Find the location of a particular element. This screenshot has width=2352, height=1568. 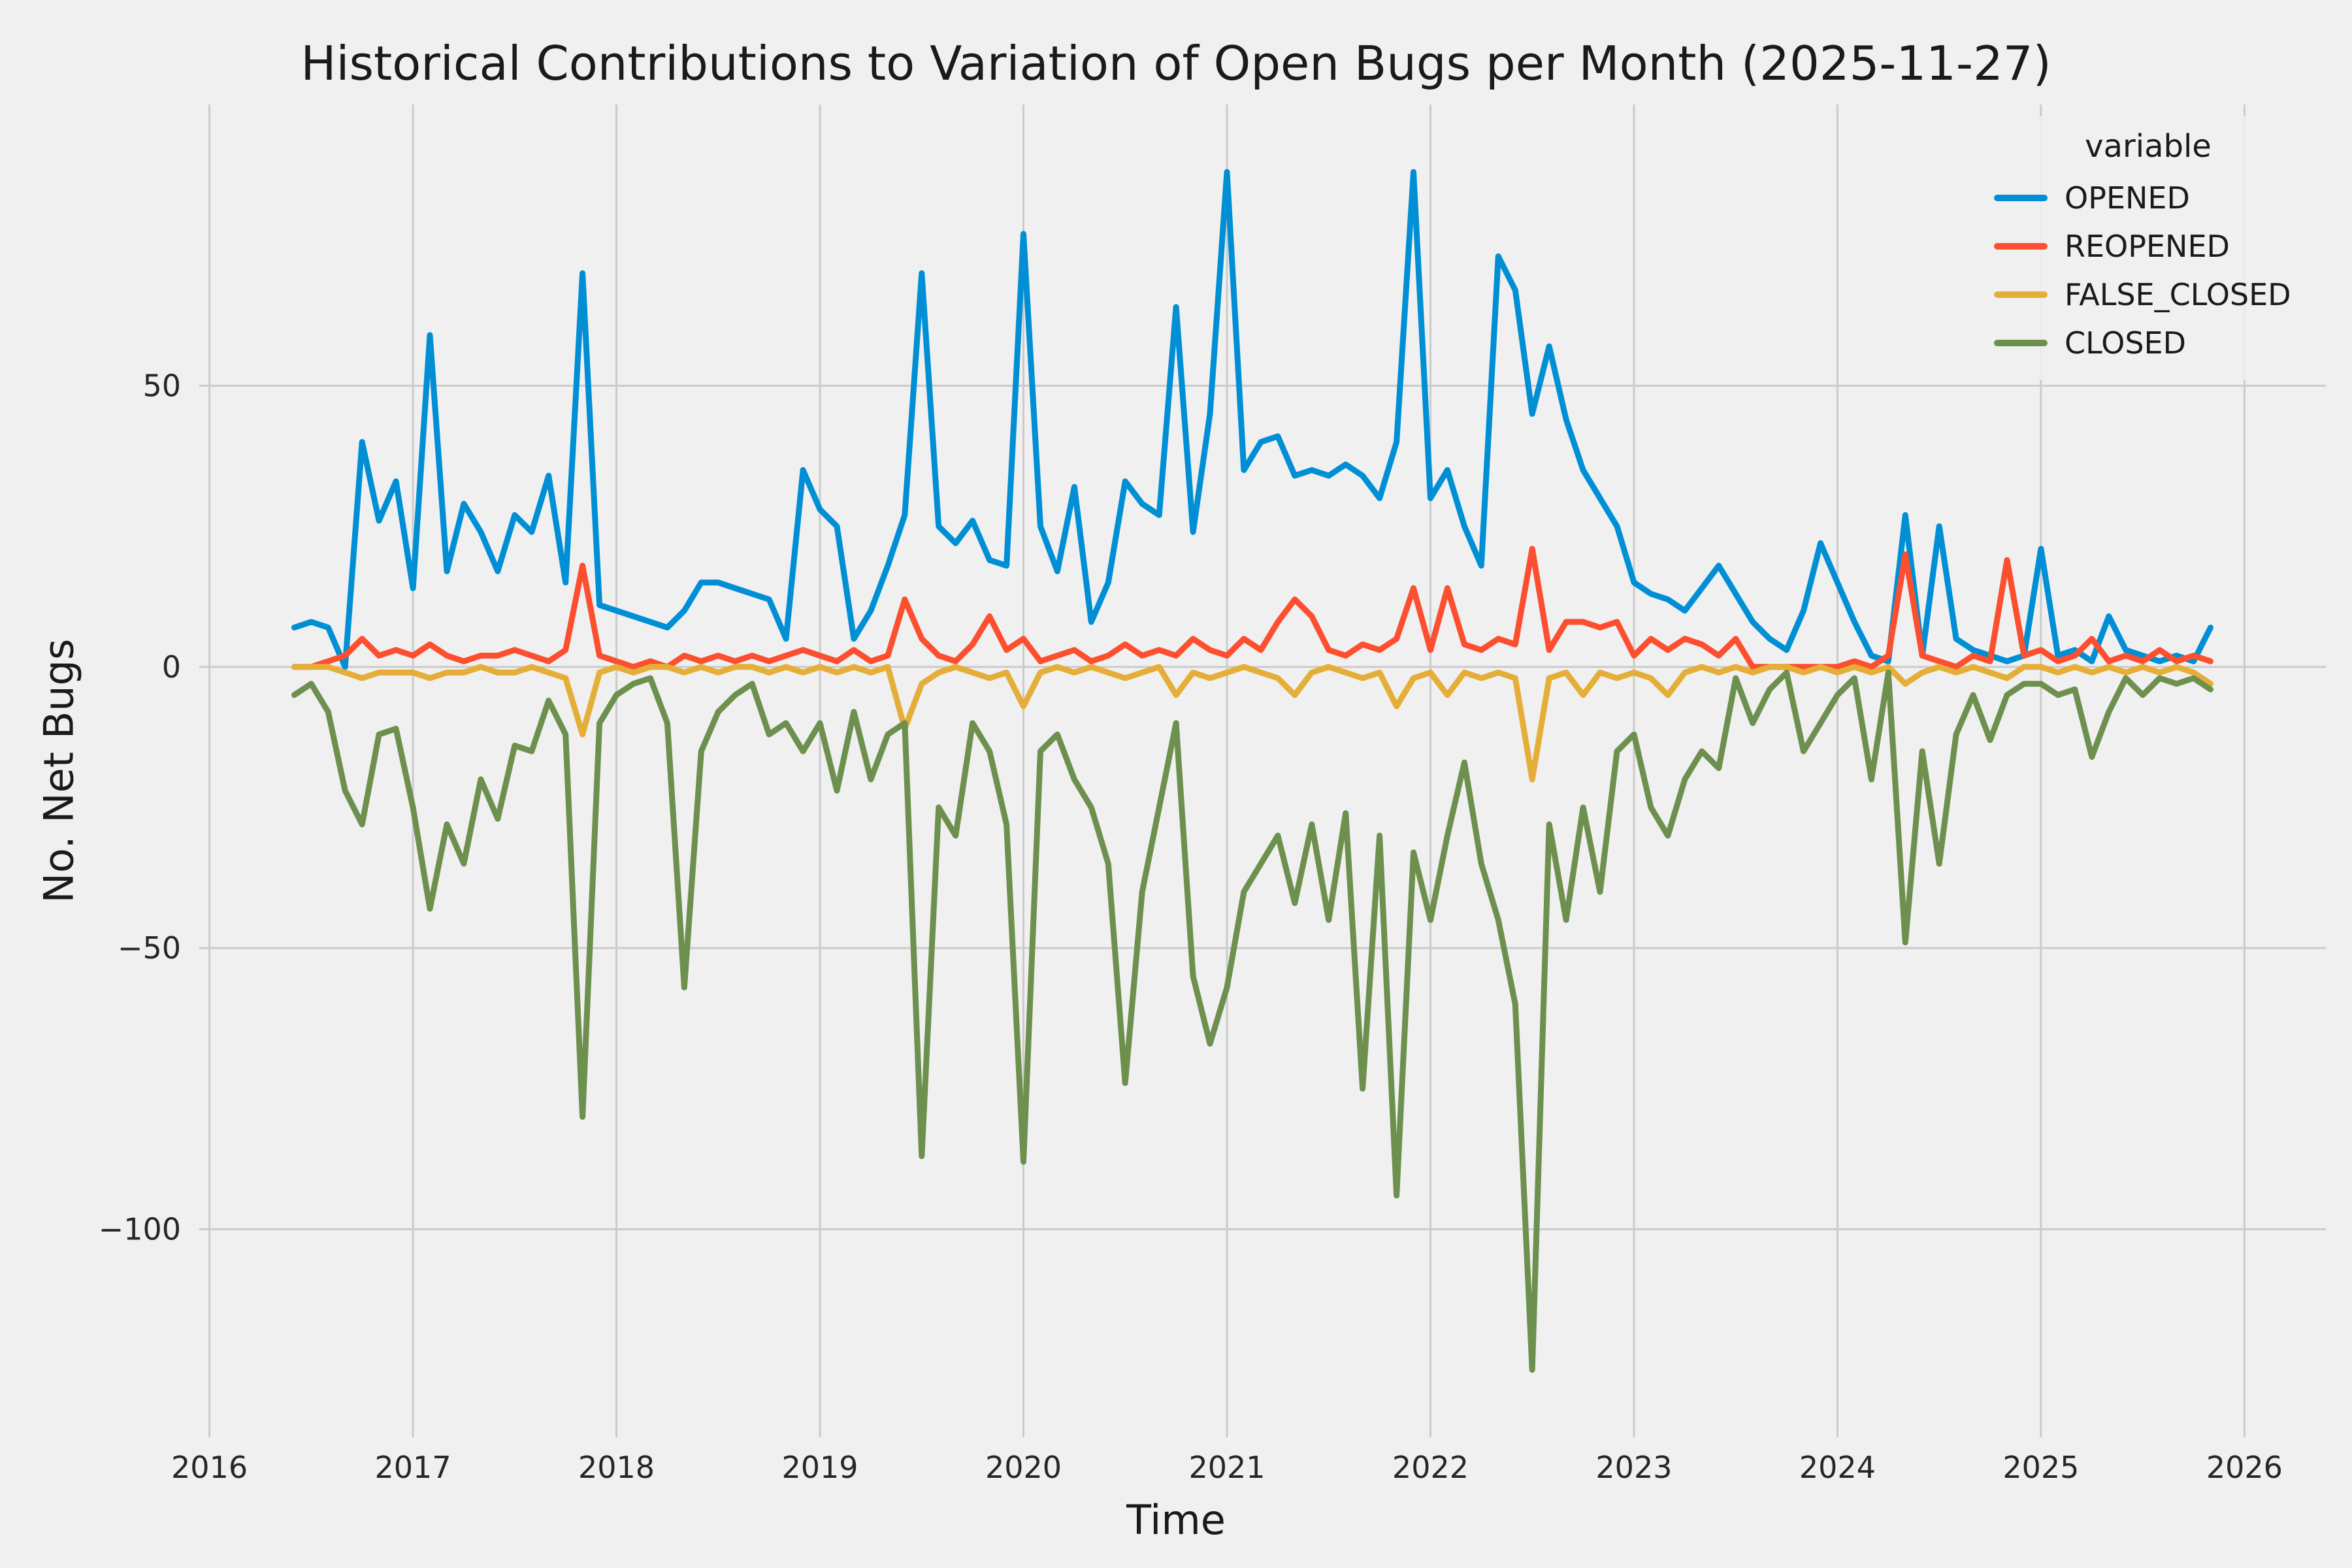

y-tick-label: −100 is located at coordinates (140, 1229).